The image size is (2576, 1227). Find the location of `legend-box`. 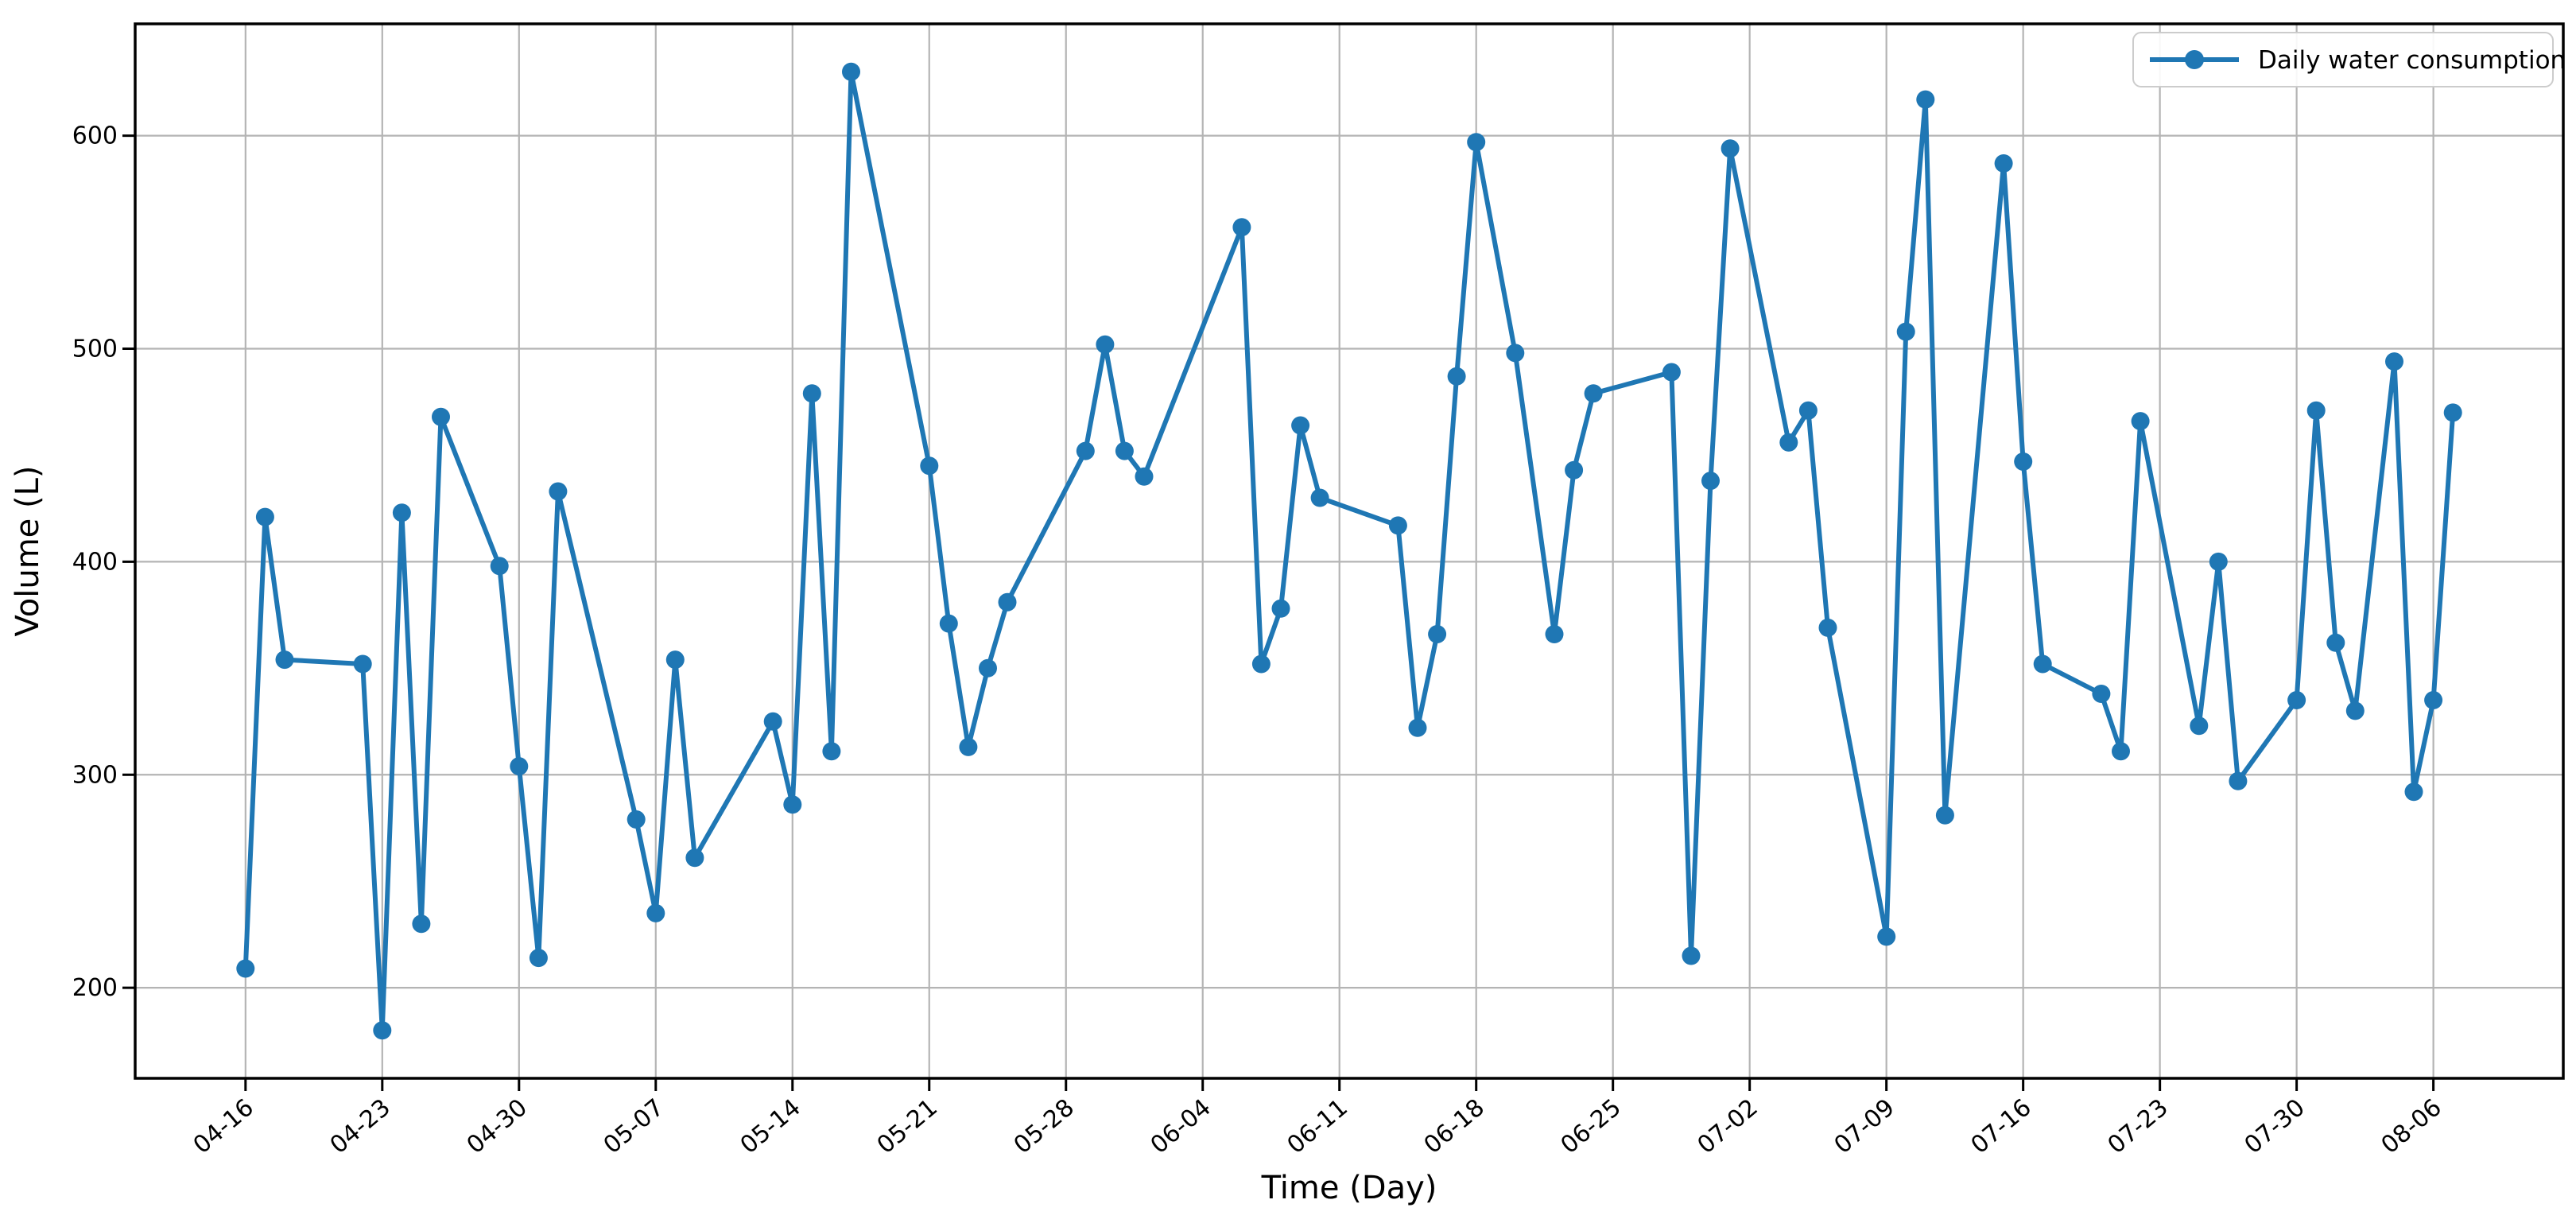

legend-box is located at coordinates (2343, 59).